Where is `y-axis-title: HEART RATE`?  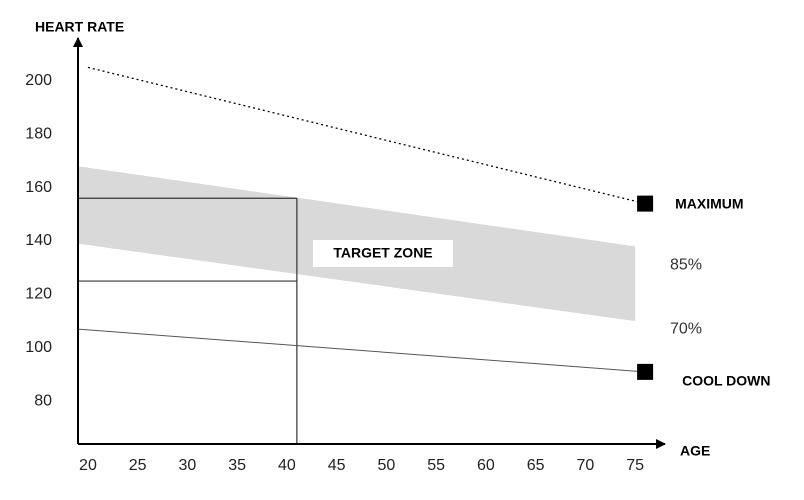 y-axis-title: HEART RATE is located at coordinates (79, 27).